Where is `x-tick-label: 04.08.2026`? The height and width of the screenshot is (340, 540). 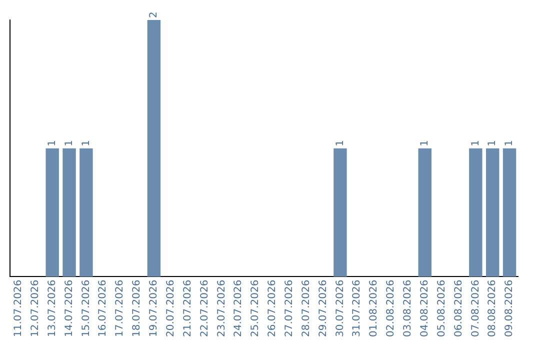 x-tick-label: 04.08.2026 is located at coordinates (424, 309).